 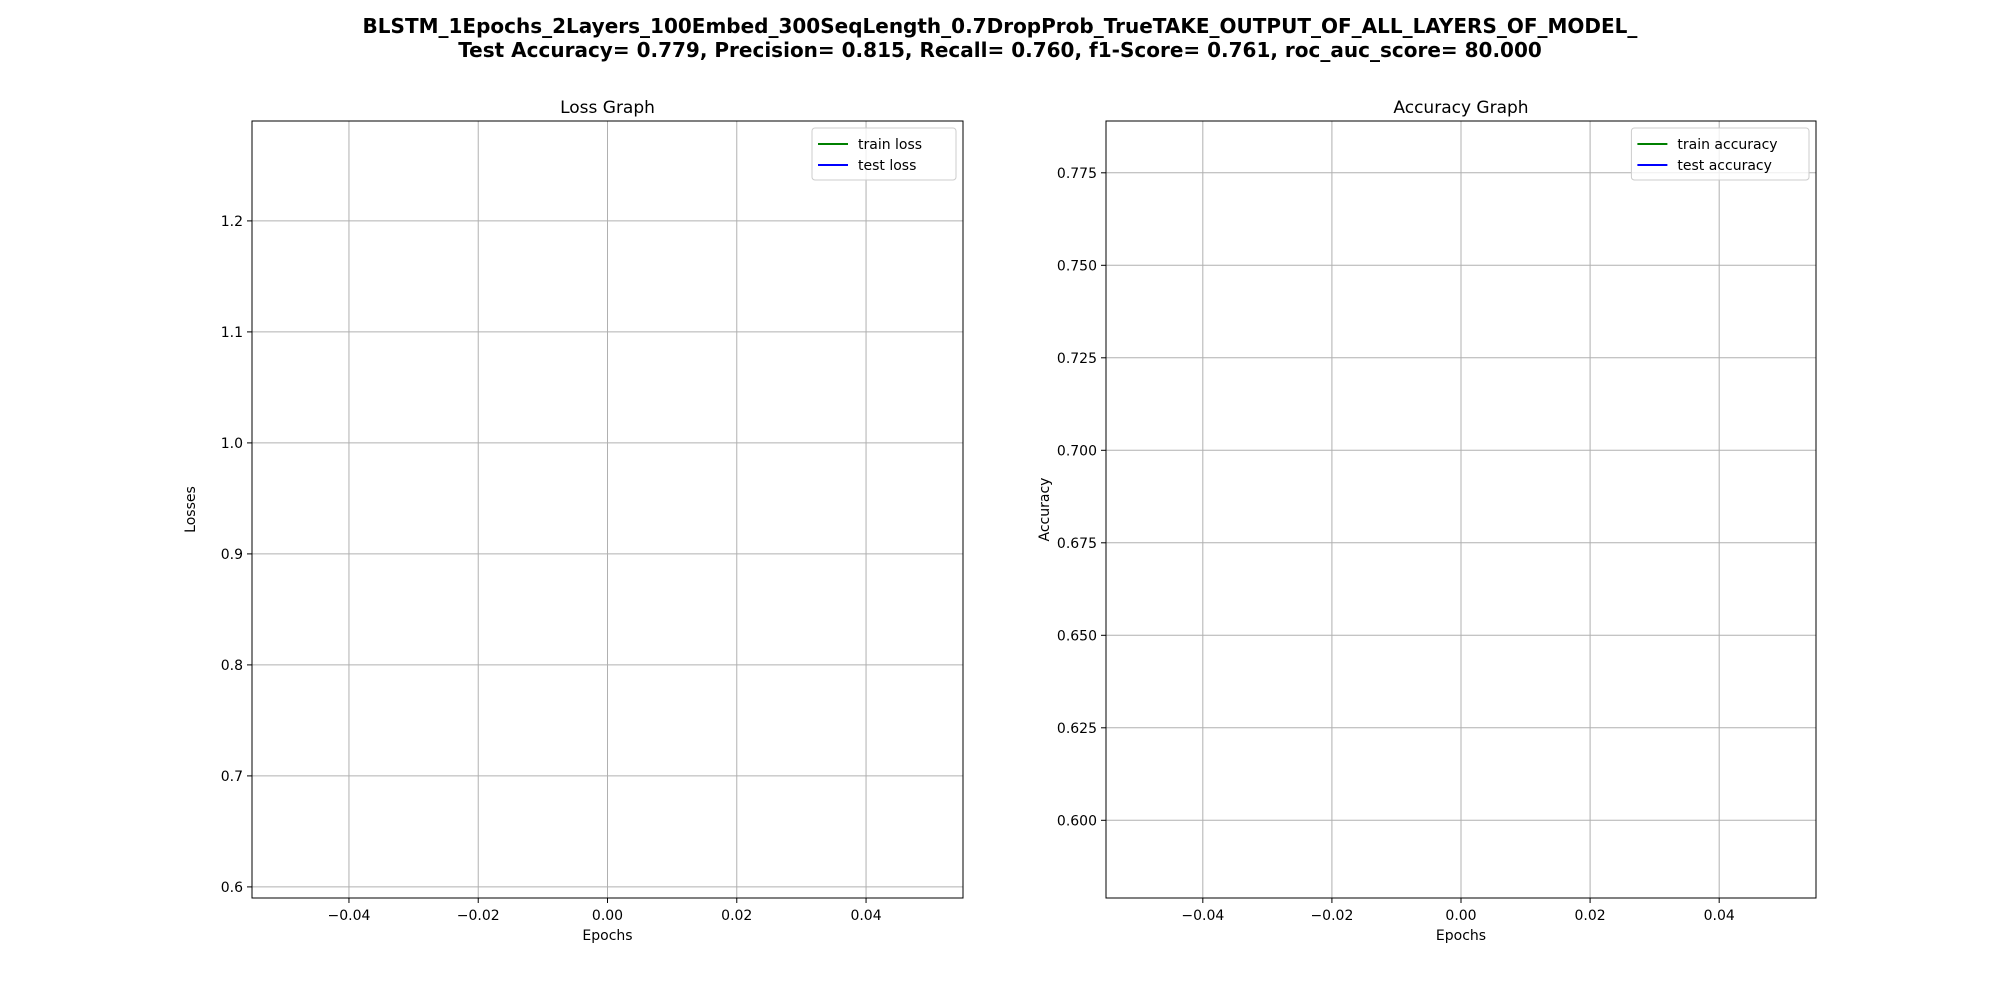 I want to click on accuracy-y-tick-label: 0.600, so click(x=1077, y=821).